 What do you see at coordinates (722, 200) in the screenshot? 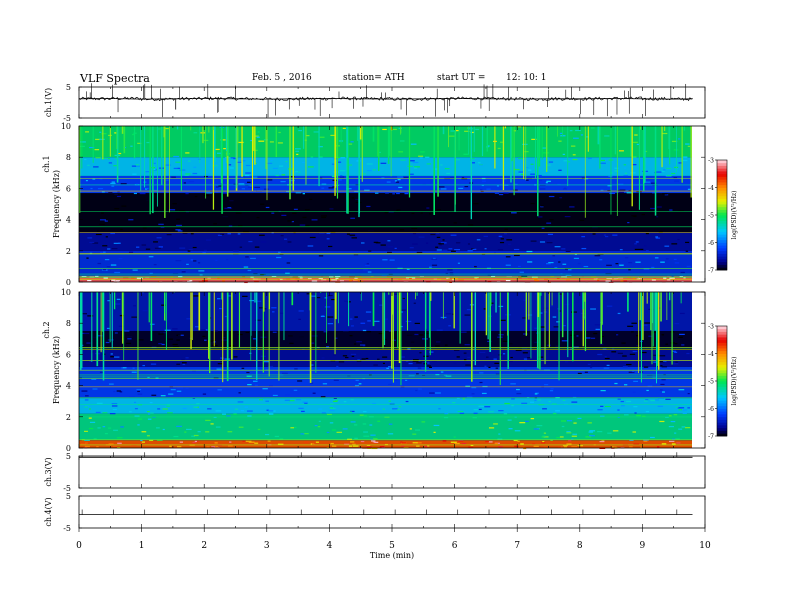
I see `ch1-spectrogram-colorbar-step` at bounding box center [722, 200].